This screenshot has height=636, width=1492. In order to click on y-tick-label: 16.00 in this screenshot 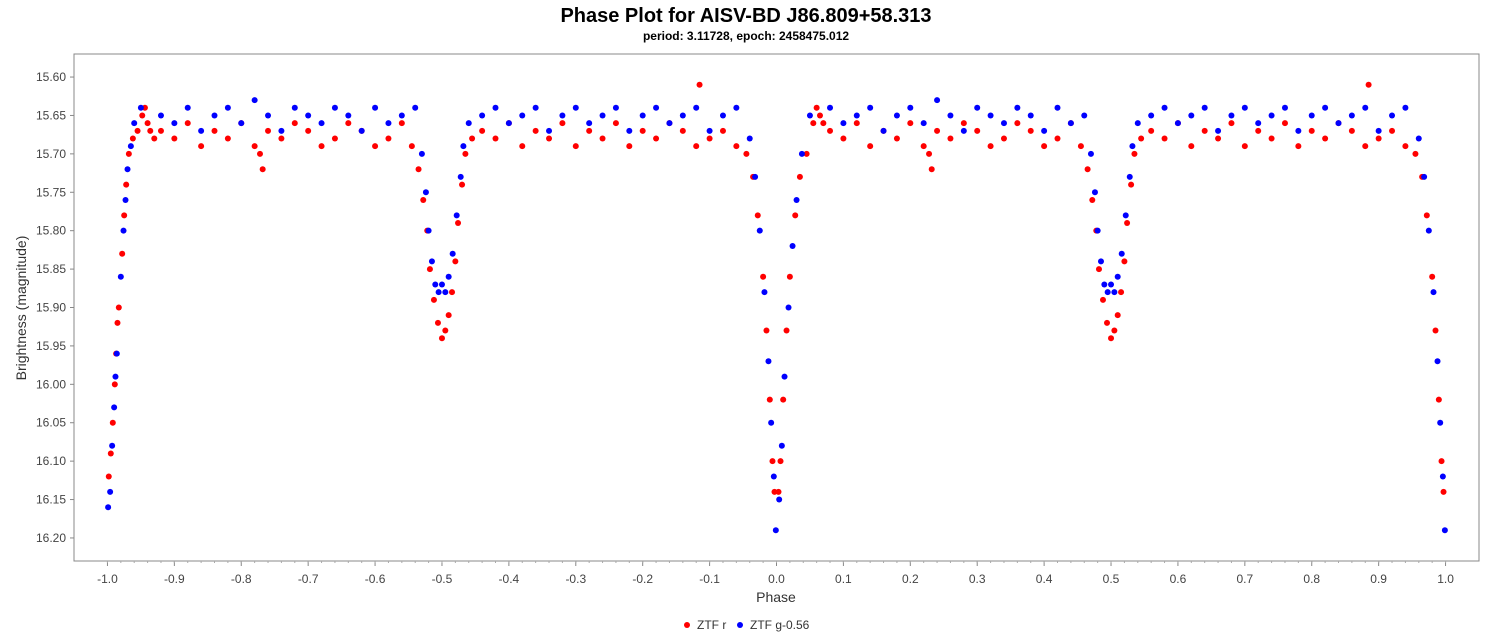, I will do `click(51, 384)`.